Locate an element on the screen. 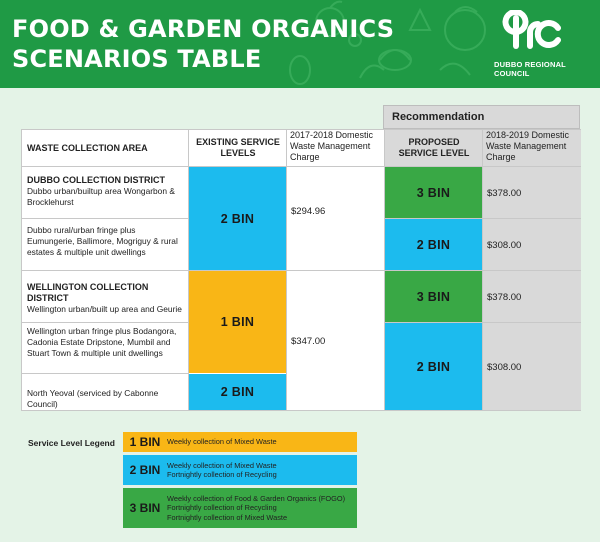 This screenshot has width=600, height=542. council-name-line-2: COUNCIL is located at coordinates (512, 73).